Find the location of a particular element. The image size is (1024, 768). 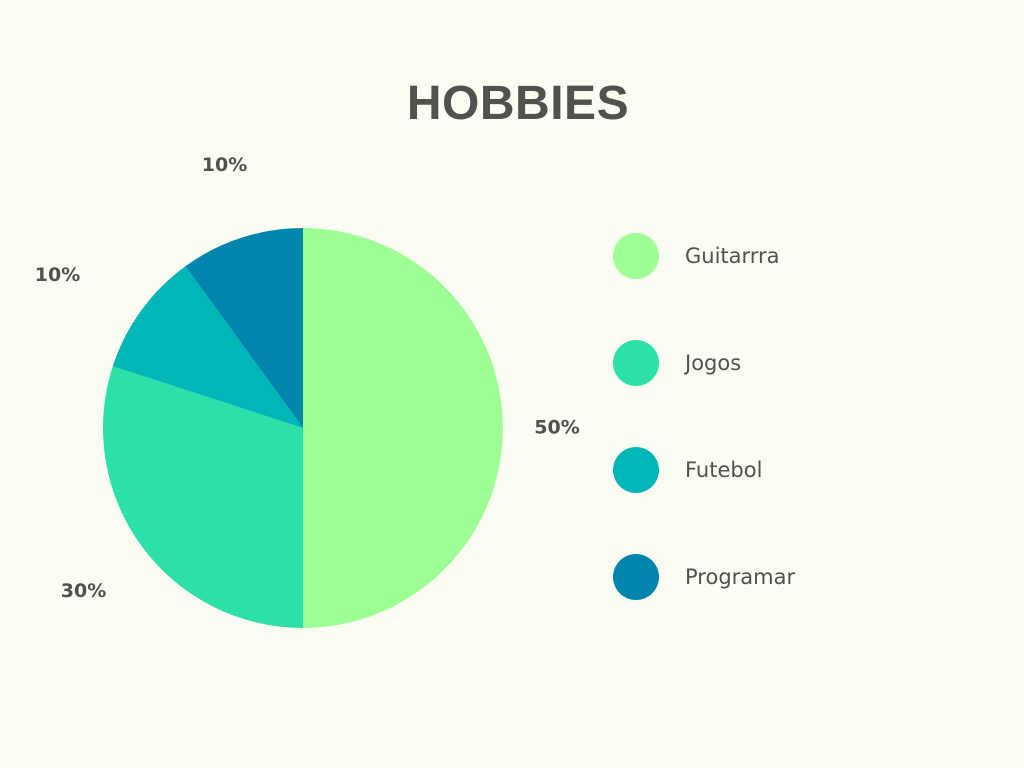

legend-item-guitarrra: Guitarrra is located at coordinates (704, 256).